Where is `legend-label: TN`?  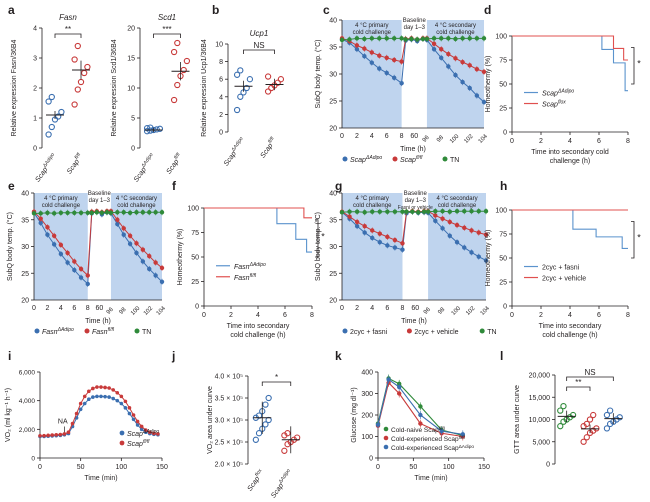
legend-label: TN is located at coordinates (454, 160).